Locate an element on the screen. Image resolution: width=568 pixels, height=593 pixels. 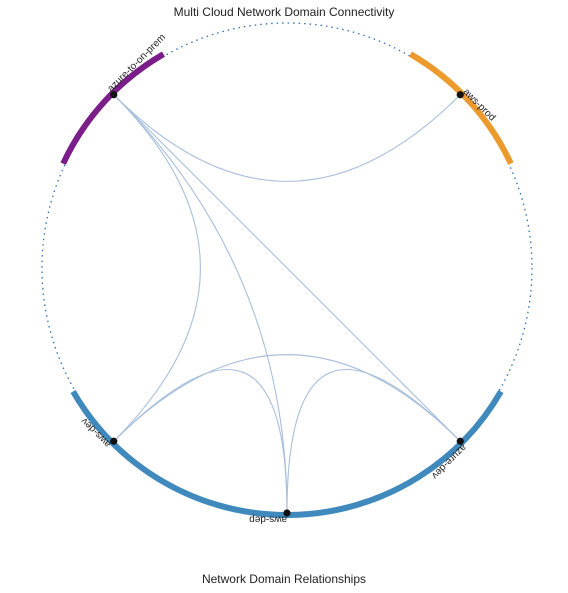
node-aws-dev is located at coordinates (114, 441).